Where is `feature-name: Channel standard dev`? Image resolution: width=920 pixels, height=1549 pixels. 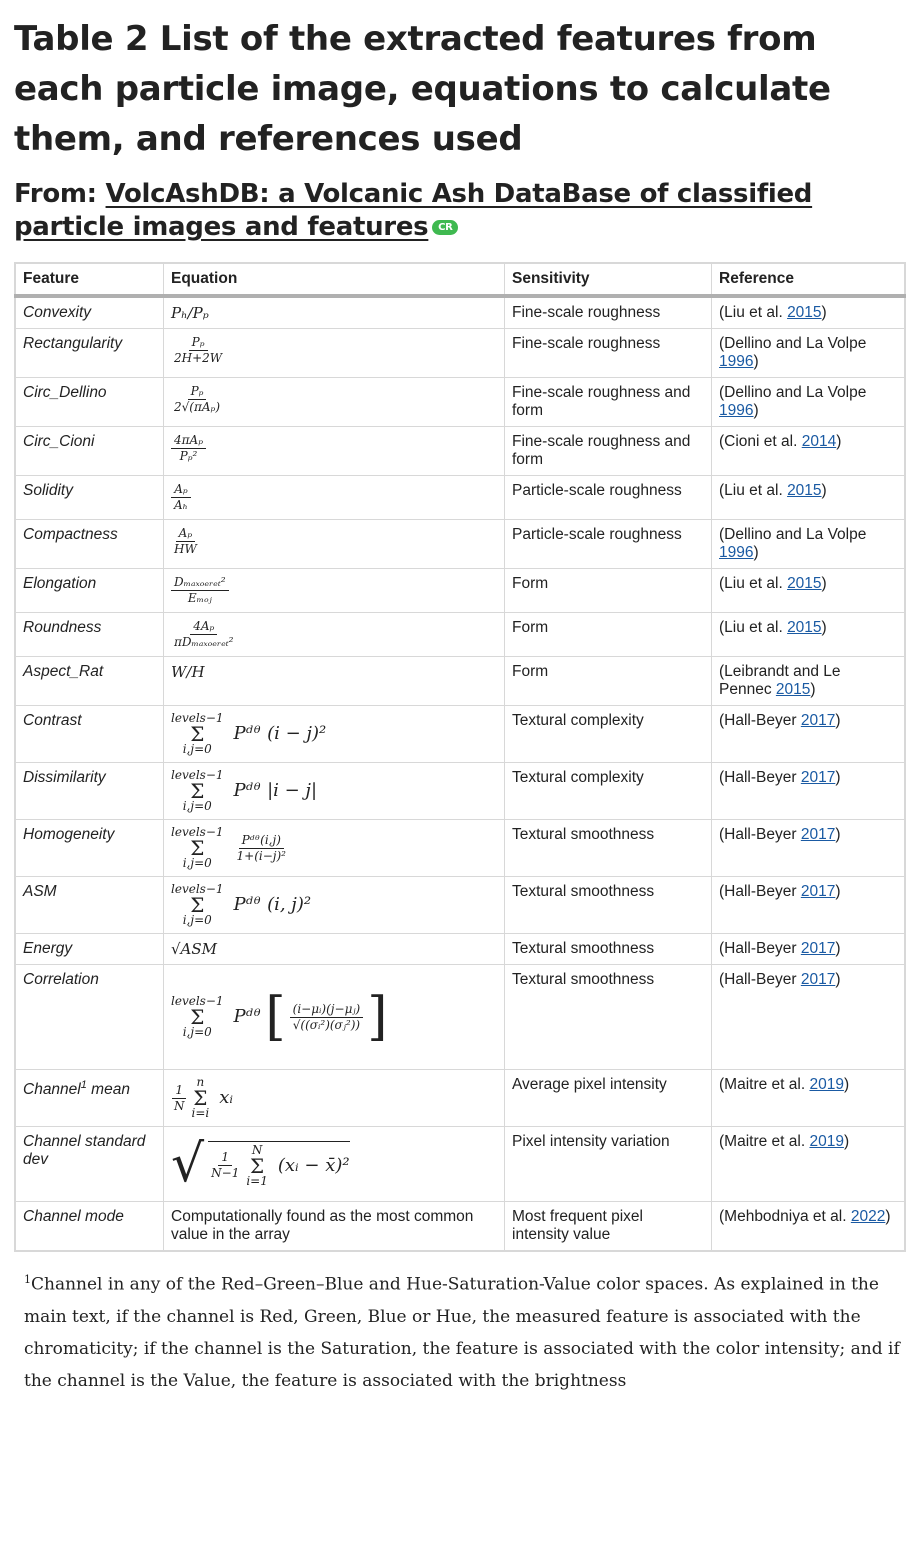
feature-name: Channel standard dev is located at coordinates (89, 1164).